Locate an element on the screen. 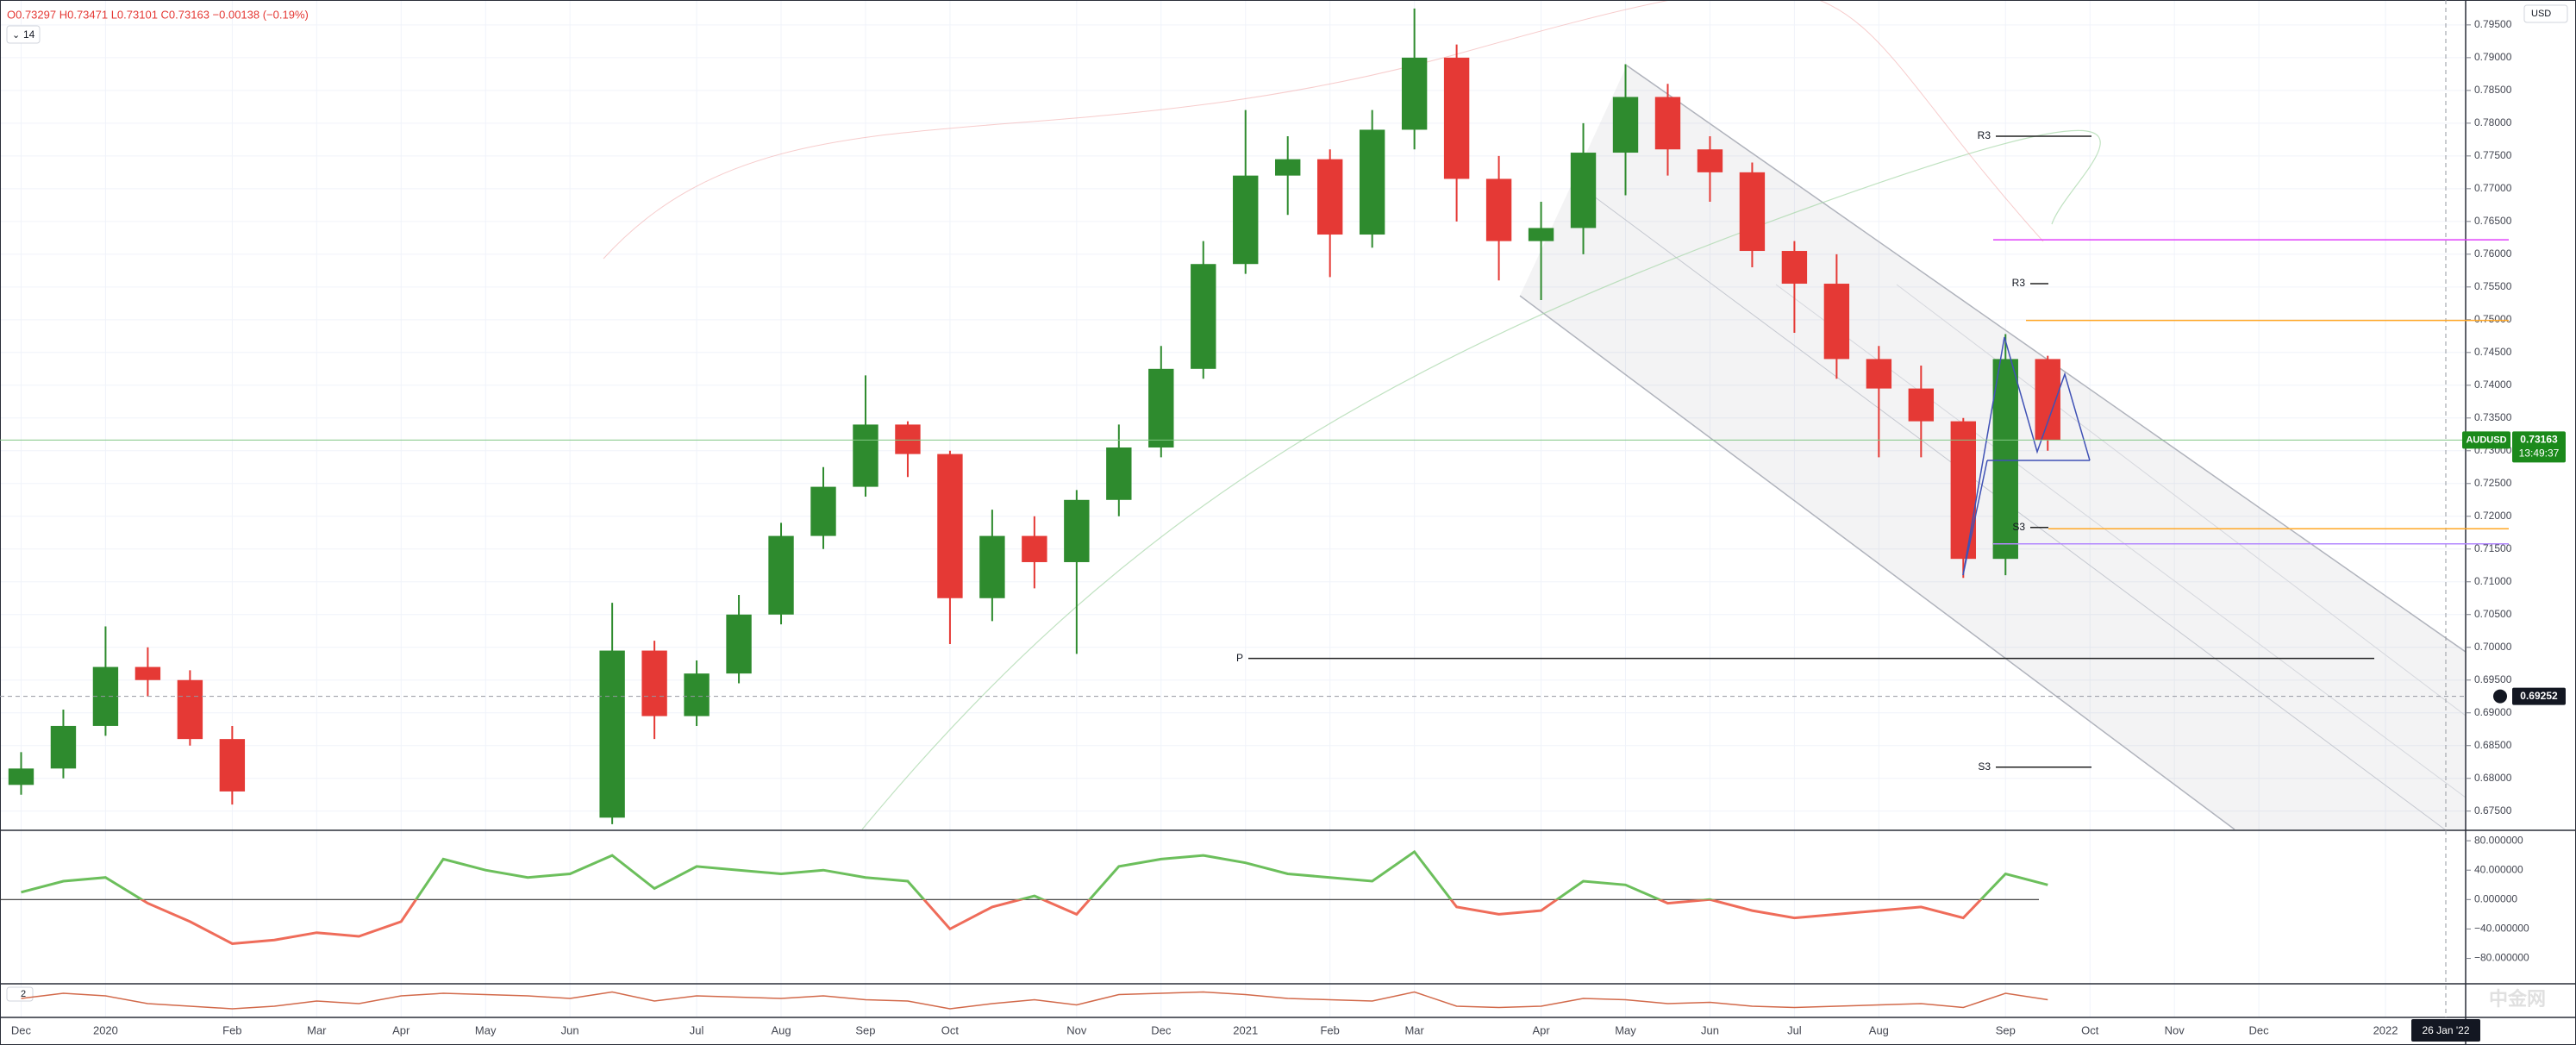 The width and height of the screenshot is (2576, 1045). y-tick-label: 0.70000 is located at coordinates (2493, 647).